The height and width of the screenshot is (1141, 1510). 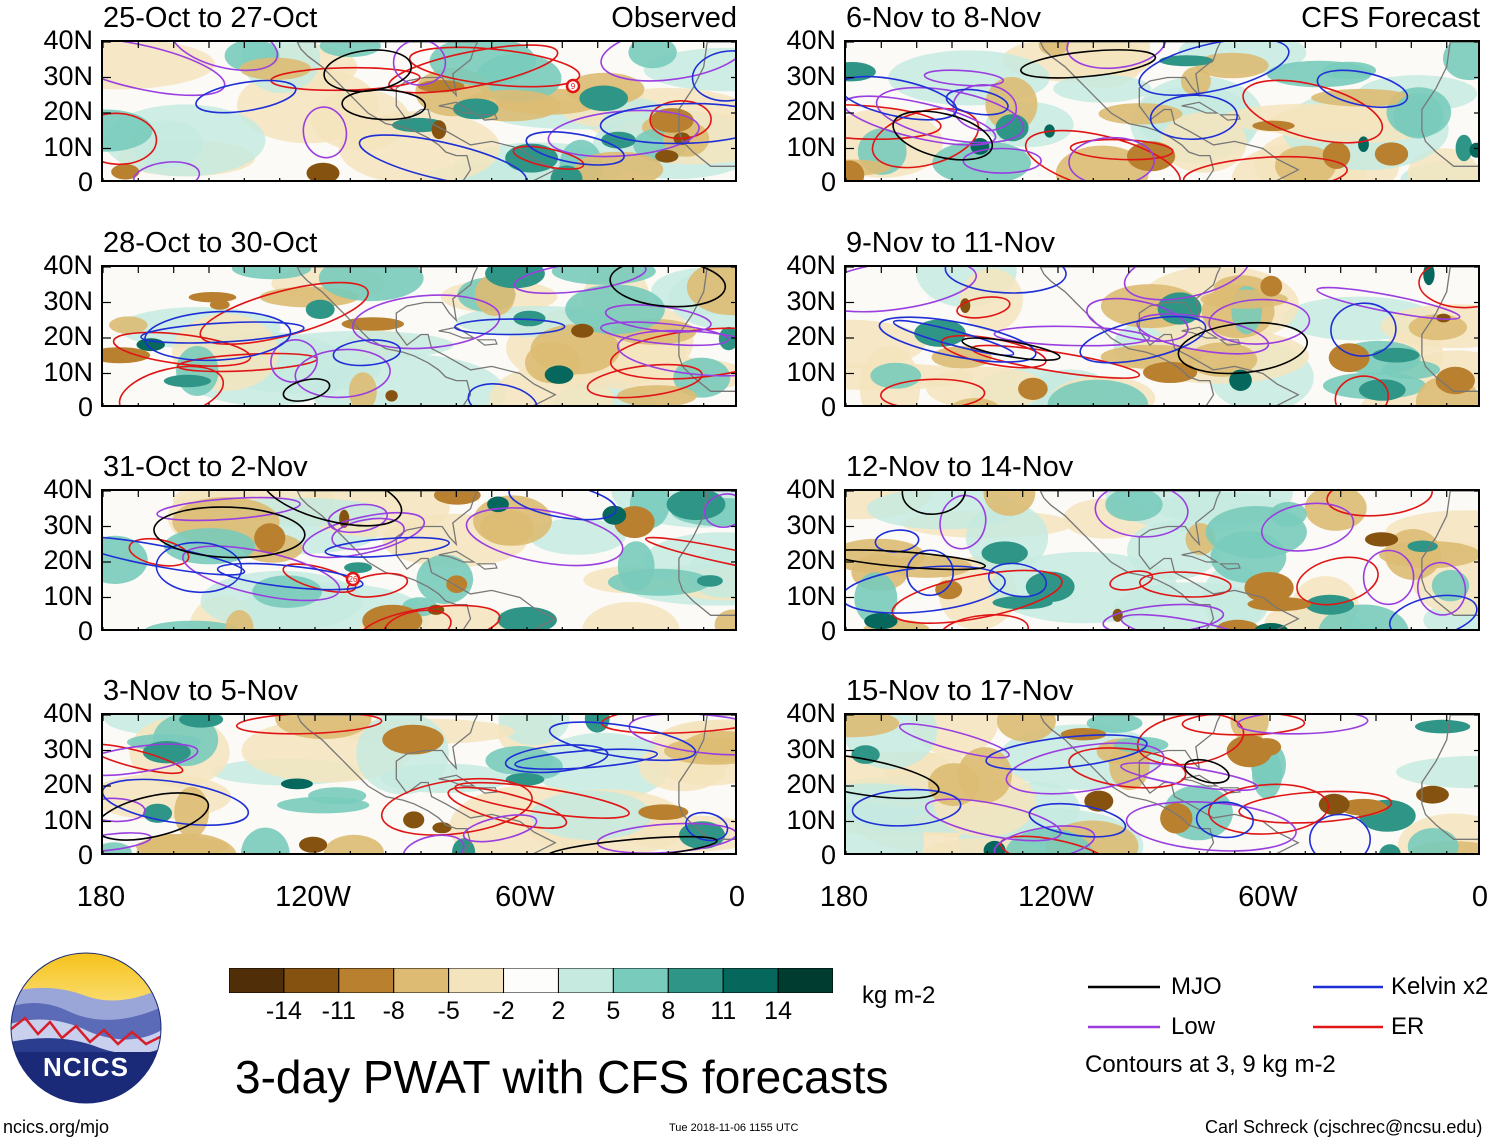 I want to click on colorbar-swatch, so click(x=531, y=980).